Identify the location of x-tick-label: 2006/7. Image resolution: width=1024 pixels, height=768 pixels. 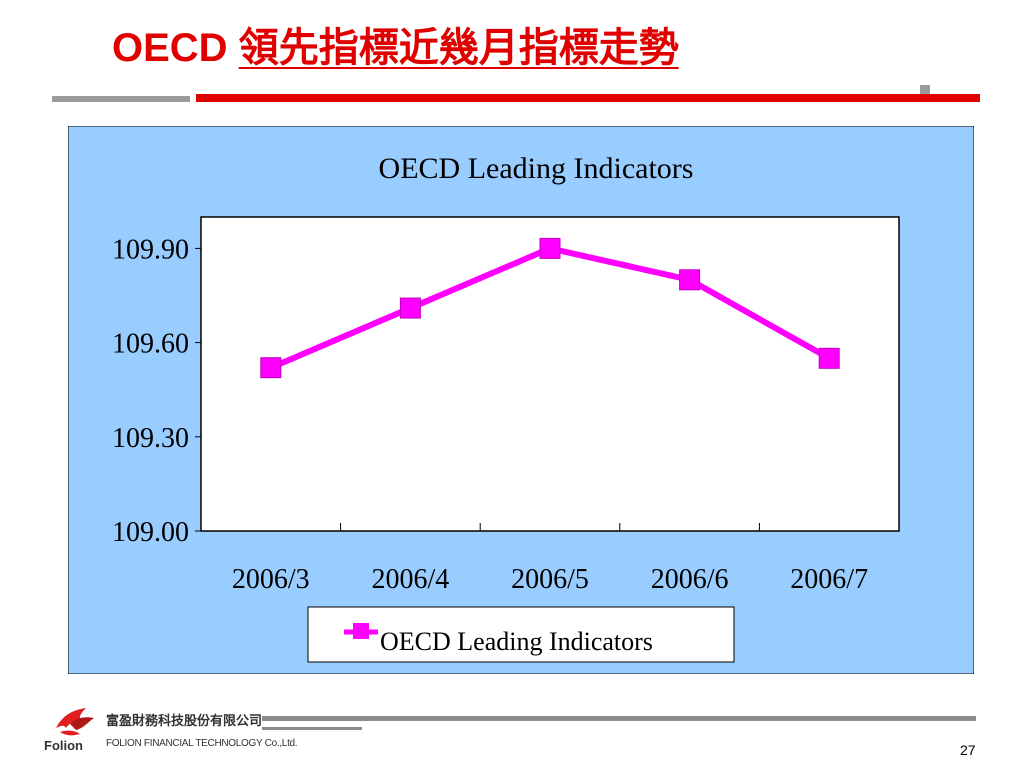
(829, 579).